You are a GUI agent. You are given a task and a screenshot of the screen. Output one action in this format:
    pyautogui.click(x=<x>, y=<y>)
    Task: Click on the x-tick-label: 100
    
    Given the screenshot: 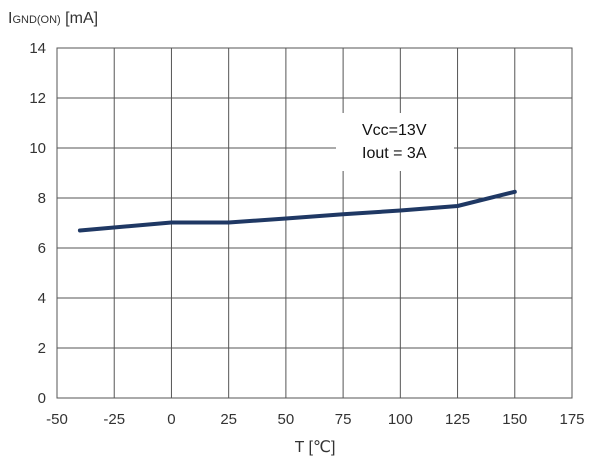 What is the action you would take?
    pyautogui.click(x=400, y=419)
    